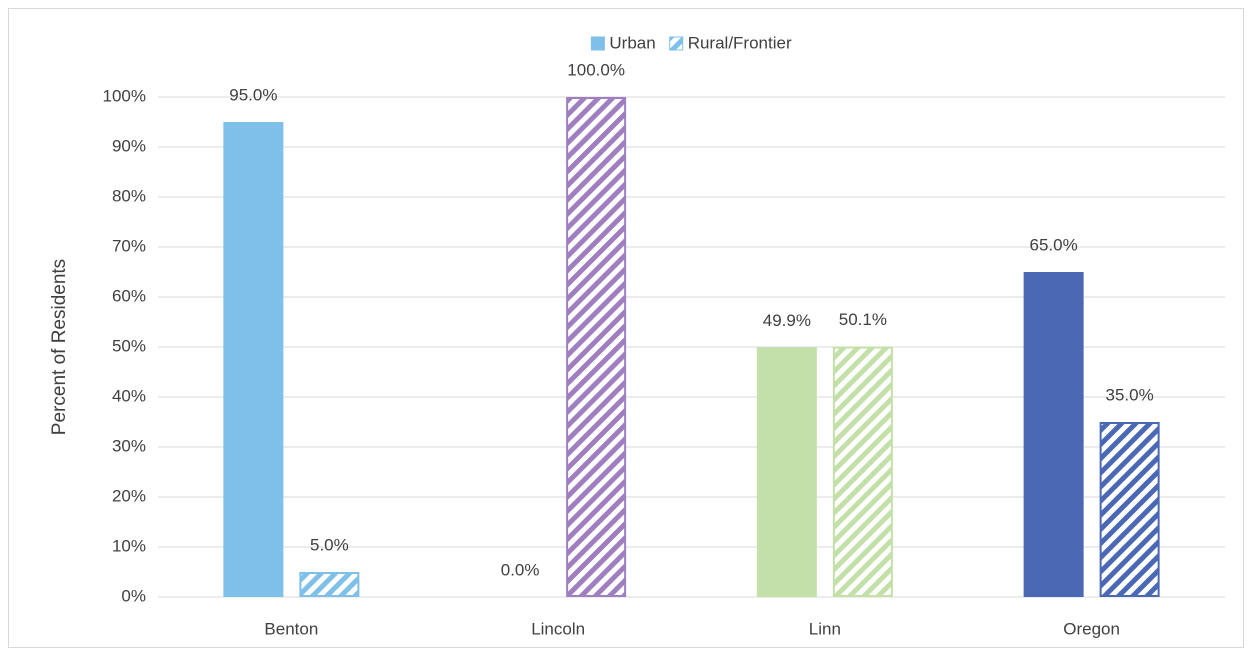 This screenshot has height=656, width=1252. I want to click on legend: Urban Rural/Frontier, so click(691, 42).